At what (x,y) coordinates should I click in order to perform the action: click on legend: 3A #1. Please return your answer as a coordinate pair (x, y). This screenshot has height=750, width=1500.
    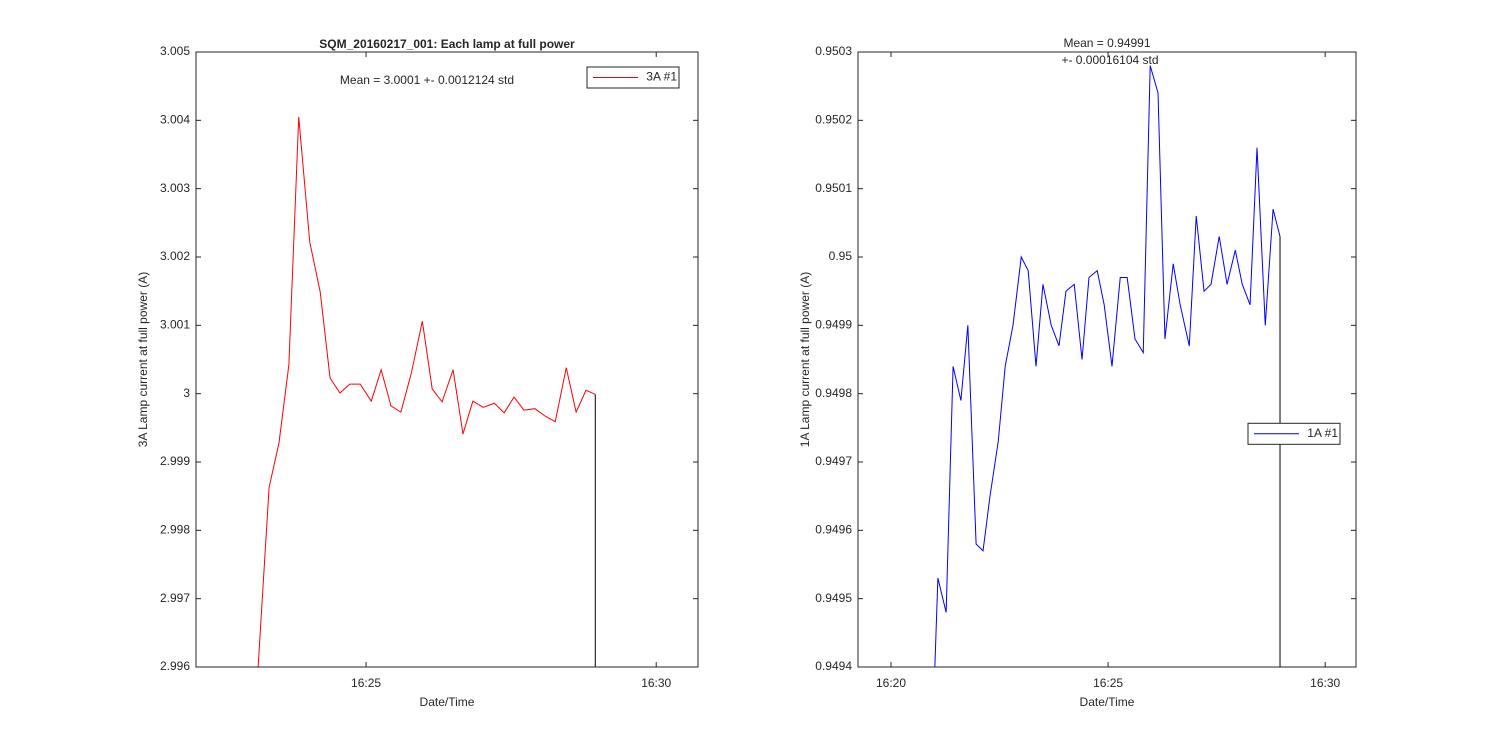
    Looking at the image, I should click on (633, 77).